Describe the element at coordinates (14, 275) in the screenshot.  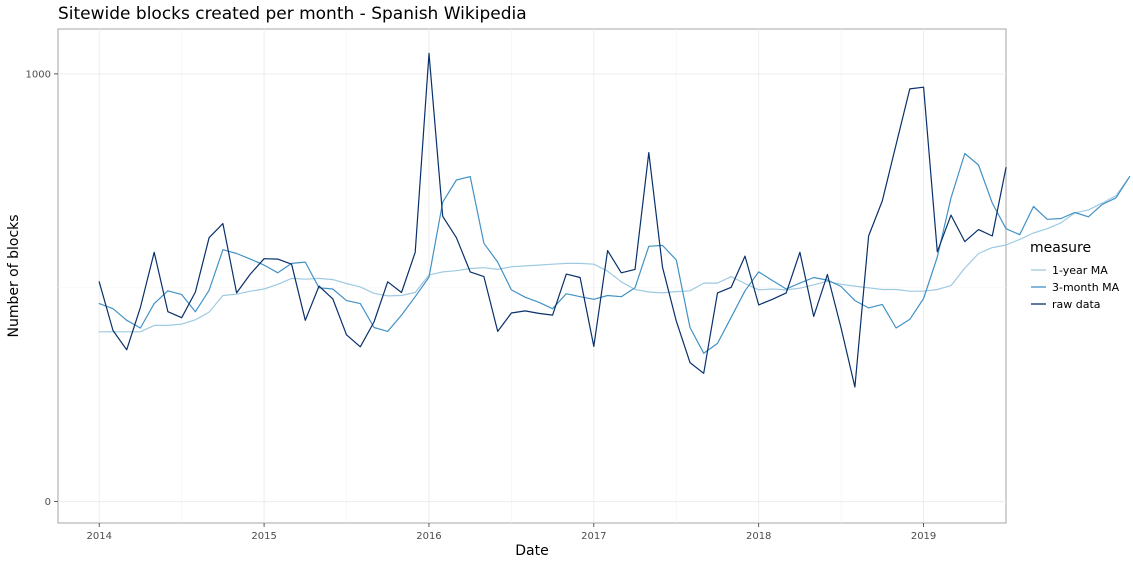
I see `y-axis-label: Number of blocks` at that location.